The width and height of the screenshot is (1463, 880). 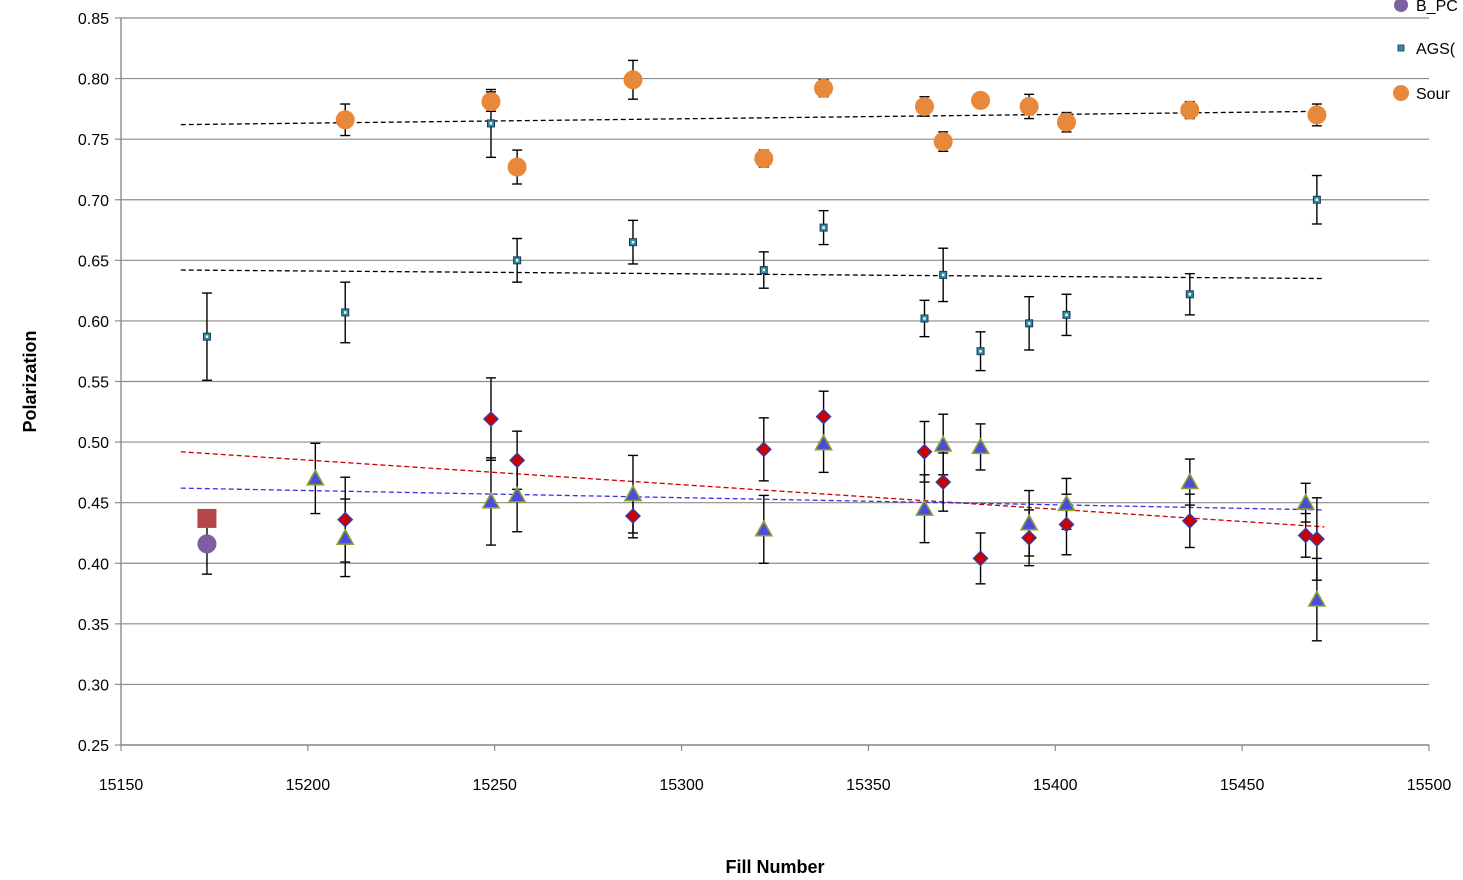 What do you see at coordinates (93, 504) in the screenshot?
I see `y-tick-label: 0.45` at bounding box center [93, 504].